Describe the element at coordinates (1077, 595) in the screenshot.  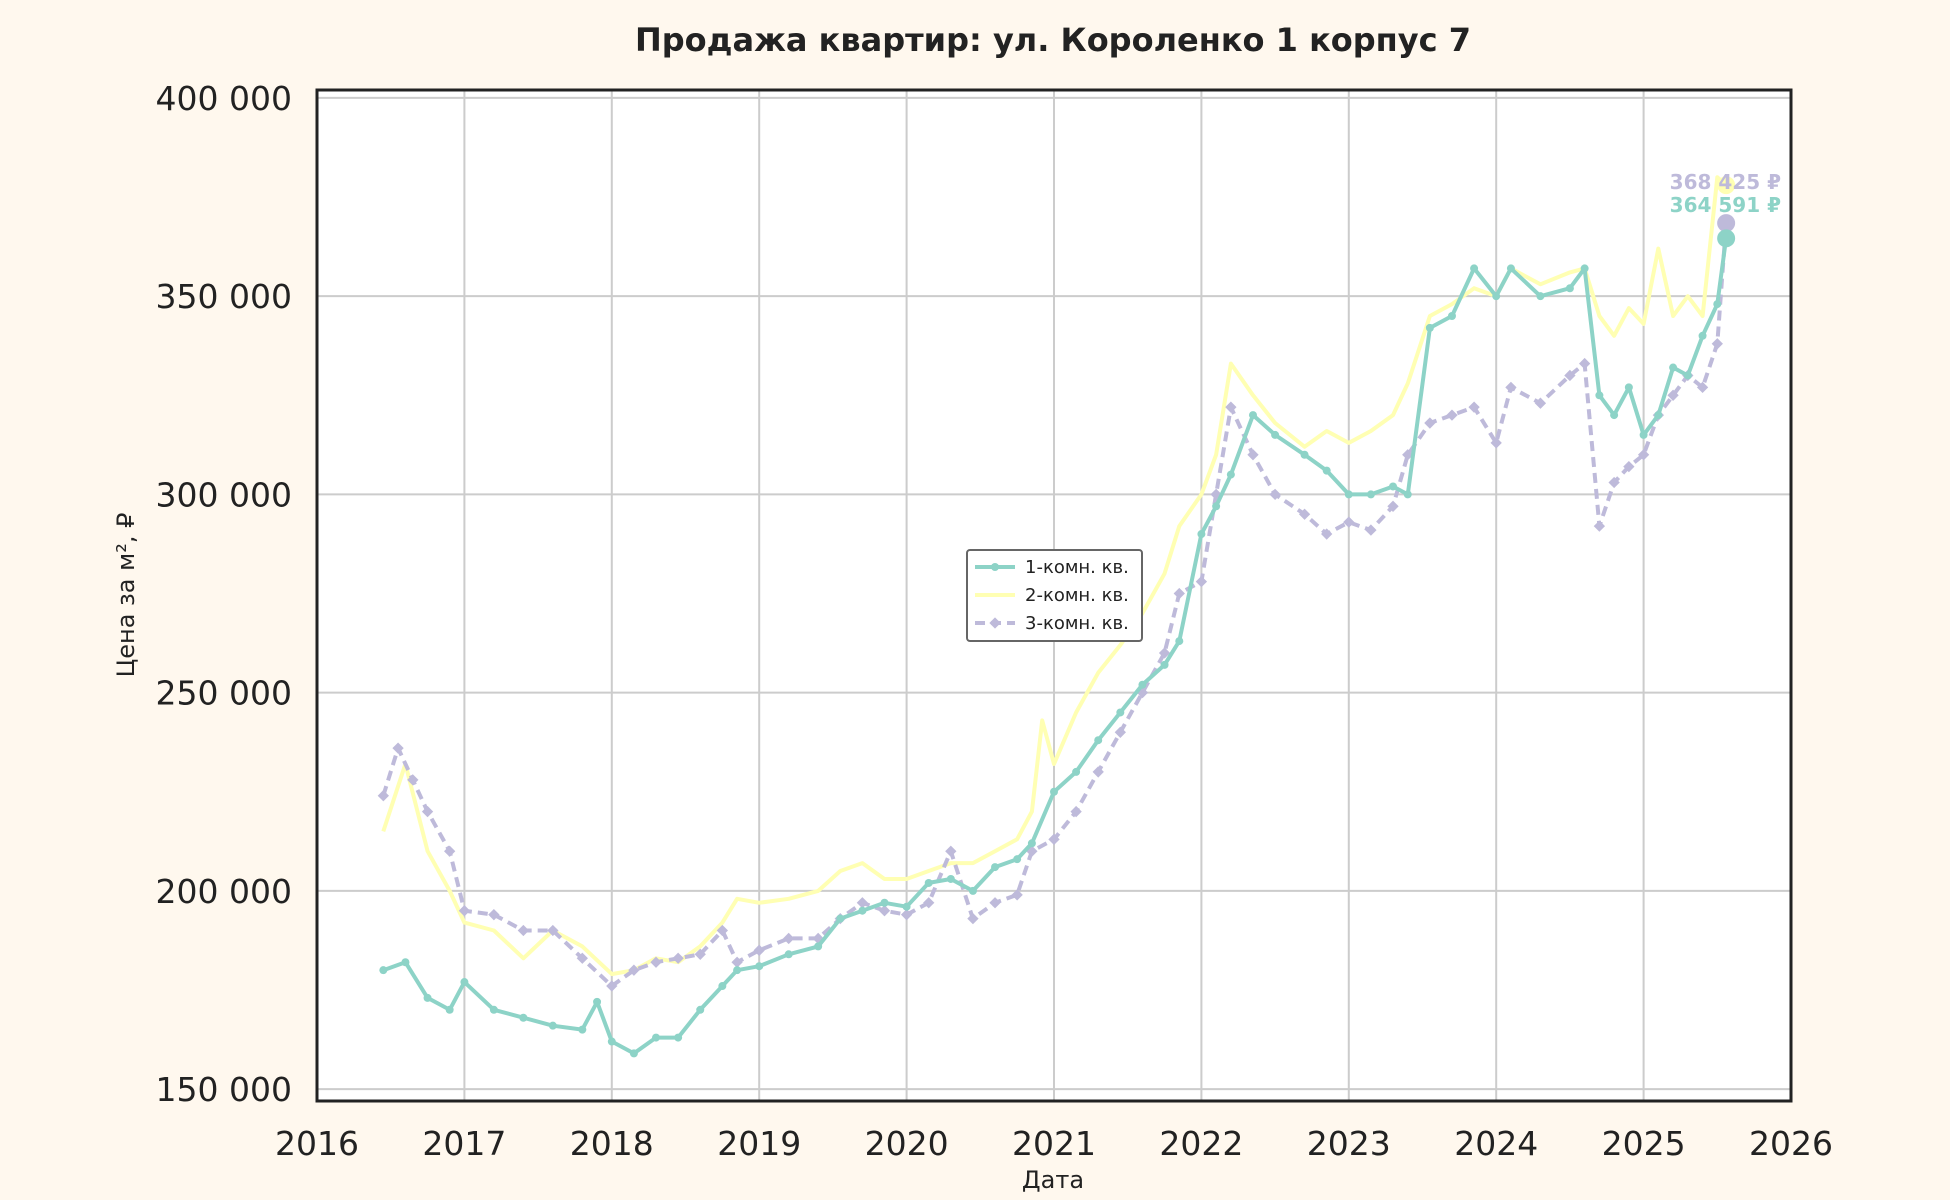
I see `legend-label: 2-комн. кв.` at that location.